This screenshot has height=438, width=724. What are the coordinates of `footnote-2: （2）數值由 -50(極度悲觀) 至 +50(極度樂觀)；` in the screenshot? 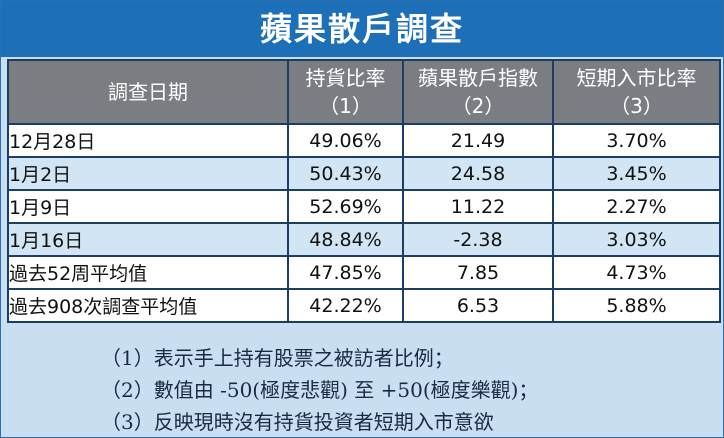 It's located at (320, 390).